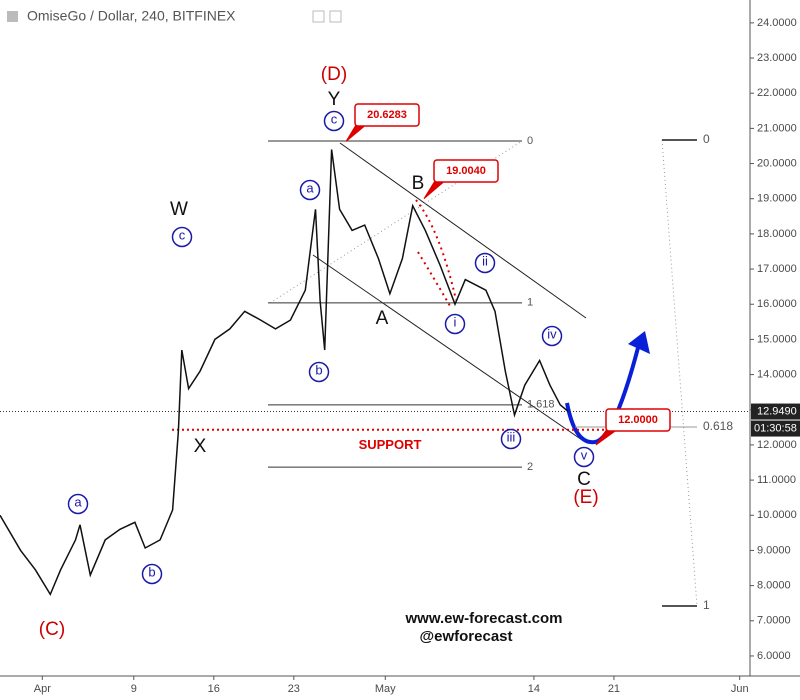 The width and height of the screenshot is (800, 700). What do you see at coordinates (530, 467) in the screenshot?
I see `fib-label: 2` at bounding box center [530, 467].